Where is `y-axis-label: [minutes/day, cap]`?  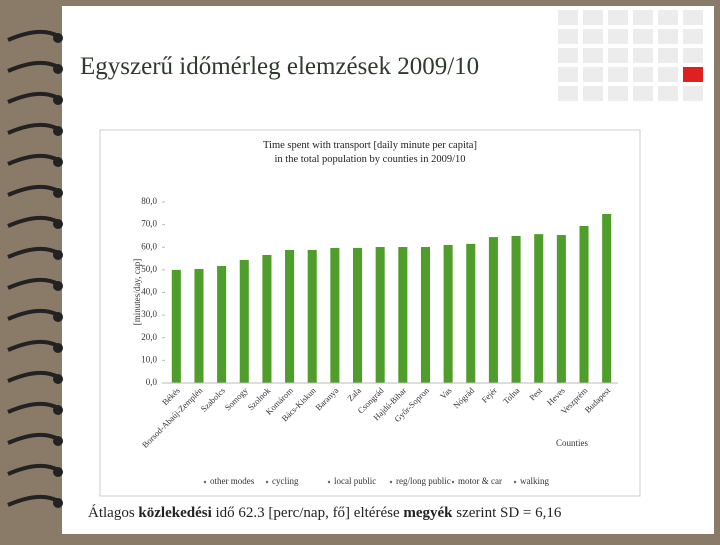
y-axis-label: [minutes/day, cap] is located at coordinates (137, 292).